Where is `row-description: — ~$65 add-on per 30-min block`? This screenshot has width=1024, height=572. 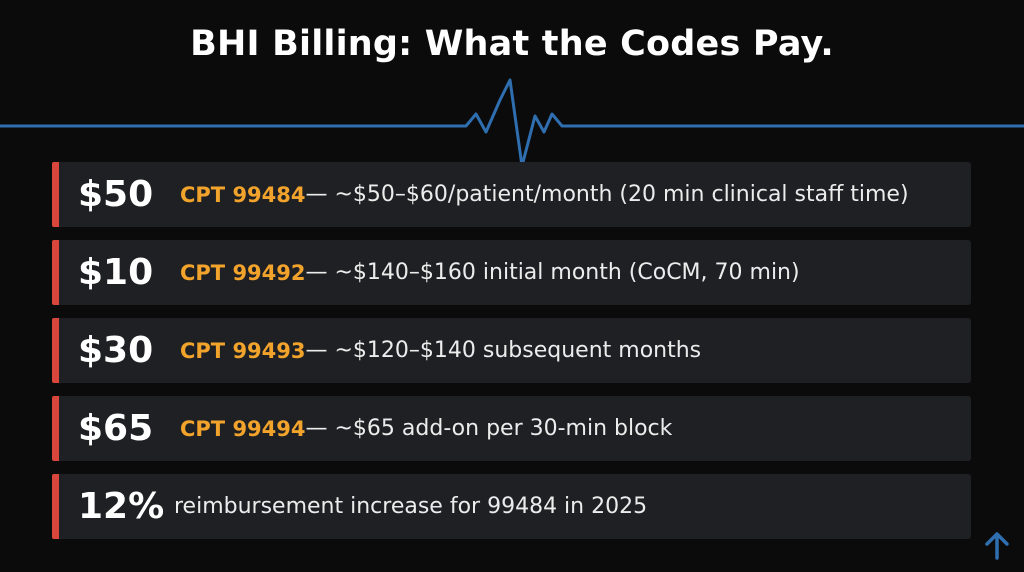 row-description: — ~$65 add-on per 30-min block is located at coordinates (489, 428).